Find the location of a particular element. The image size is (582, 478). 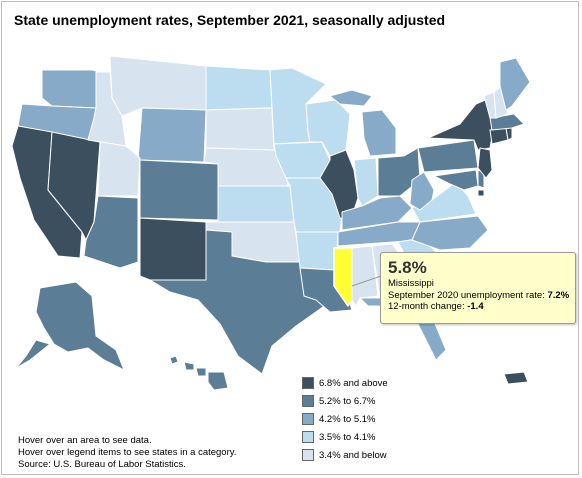

state-alaska-peninsula is located at coordinates (33, 354).